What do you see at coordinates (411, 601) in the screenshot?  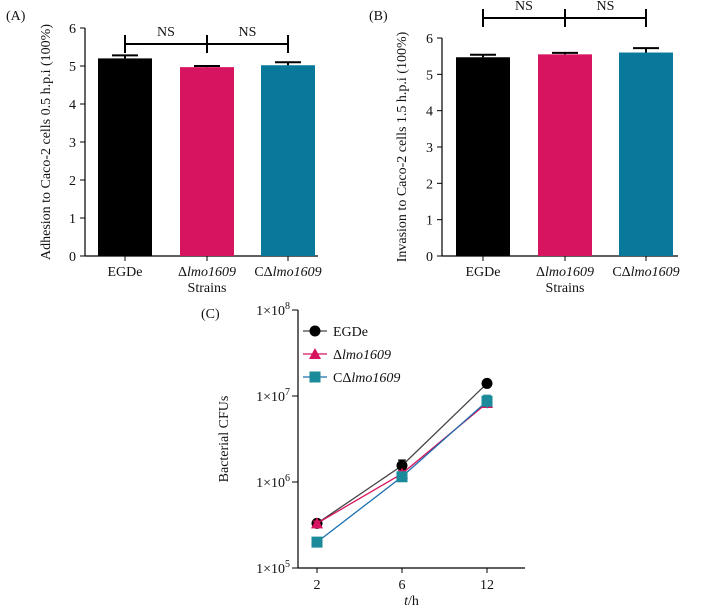 I see `x-axis-label: t/h` at bounding box center [411, 601].